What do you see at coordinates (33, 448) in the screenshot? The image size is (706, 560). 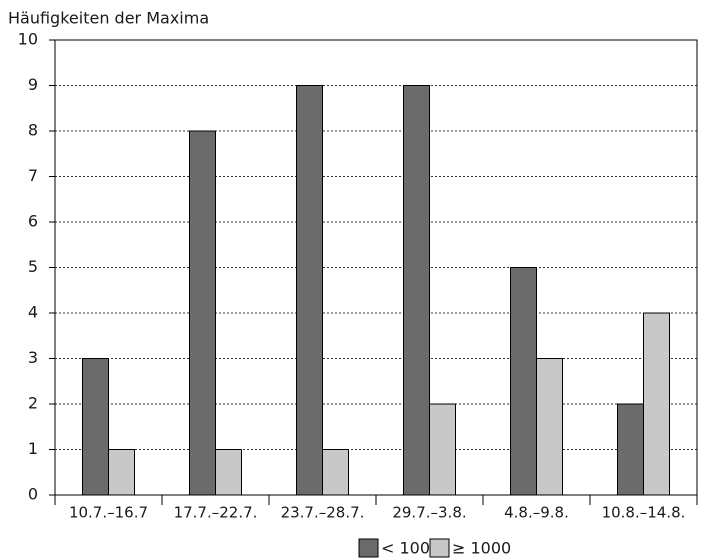 I see `y-tick-label: 1` at bounding box center [33, 448].